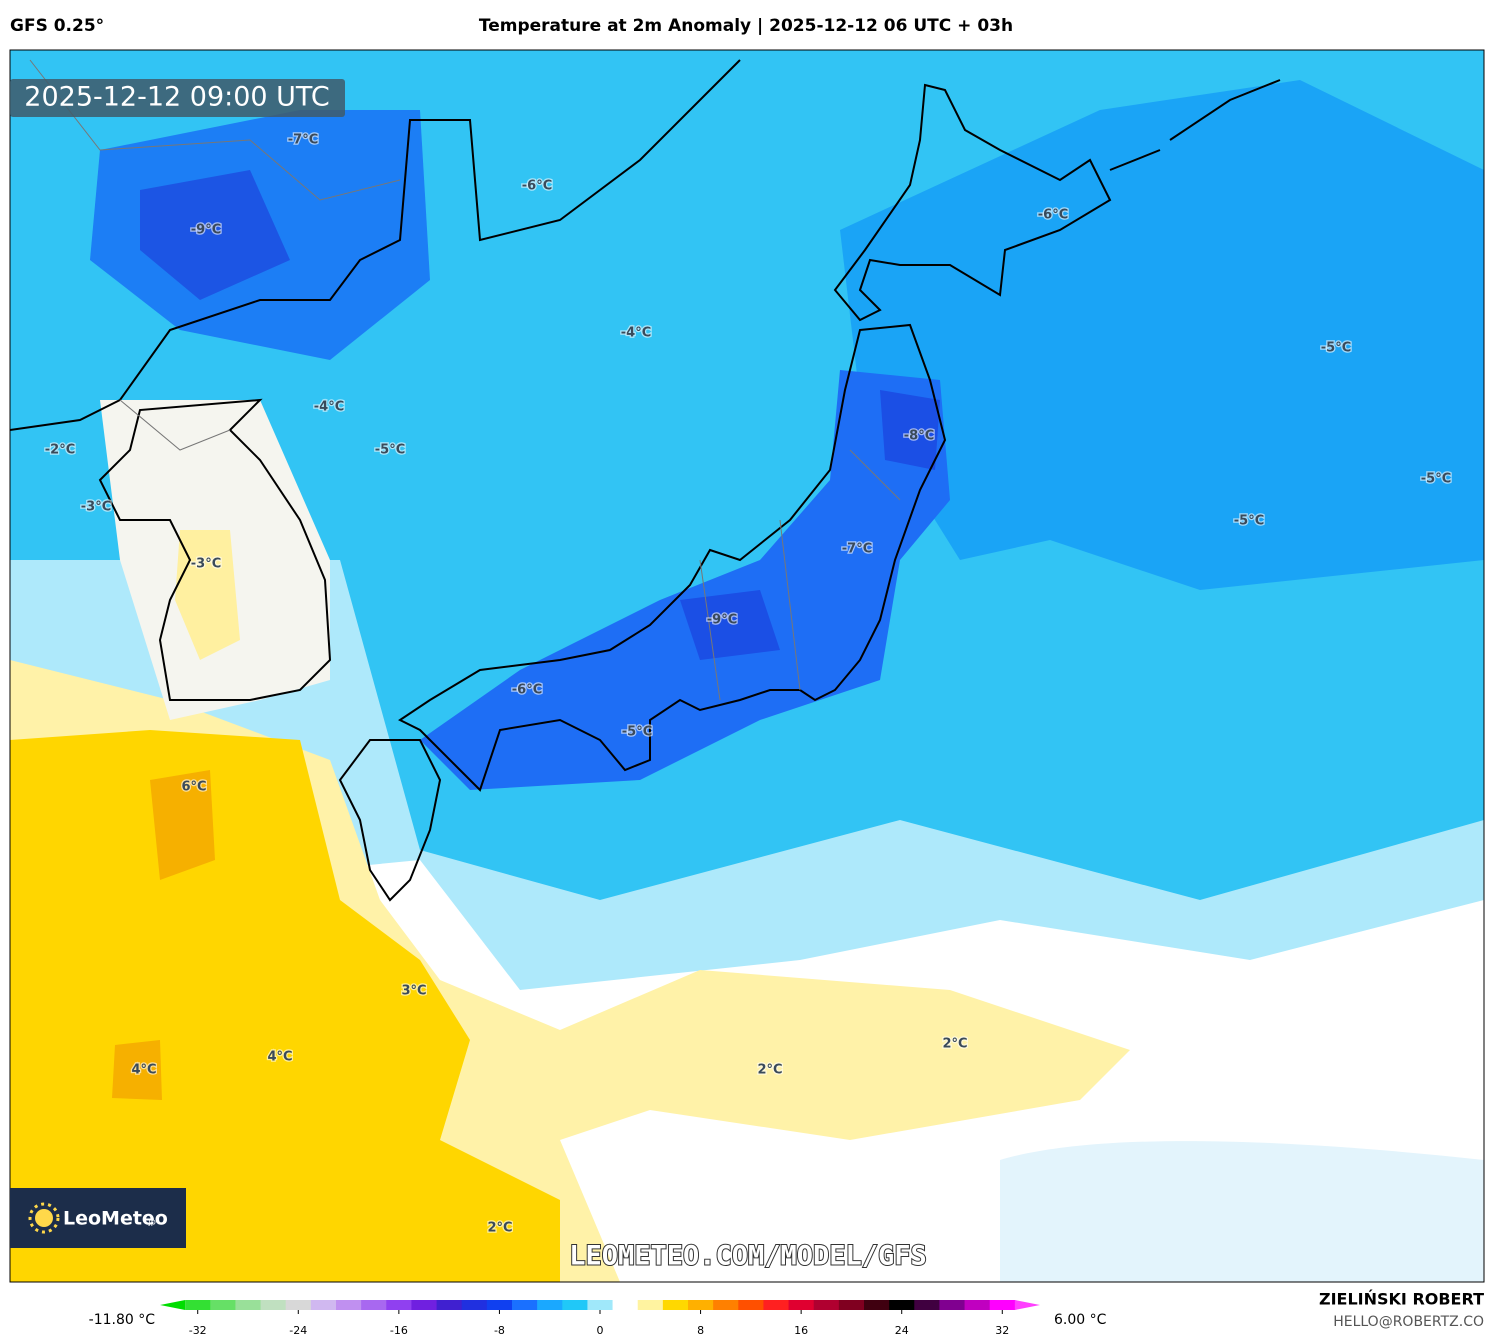  What do you see at coordinates (801, 1330) in the screenshot?
I see `colorbar-tick-label: 16` at bounding box center [801, 1330].